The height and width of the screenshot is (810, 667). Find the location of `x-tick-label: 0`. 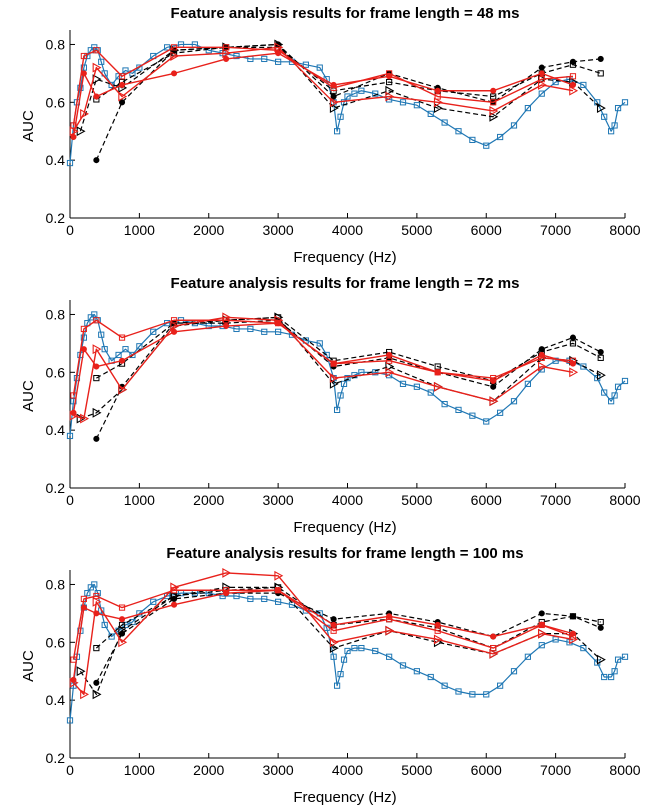

x-tick-label: 0 is located at coordinates (70, 500).